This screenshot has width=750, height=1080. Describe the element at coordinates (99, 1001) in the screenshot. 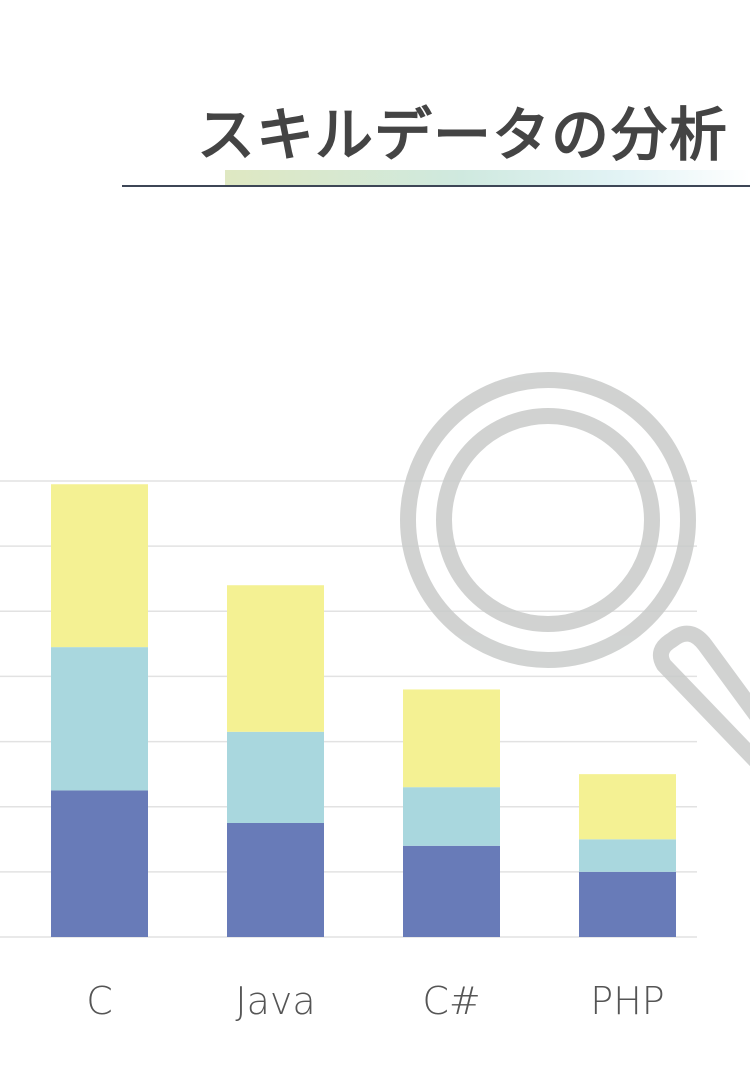

I see `x-tick-label: C` at that location.